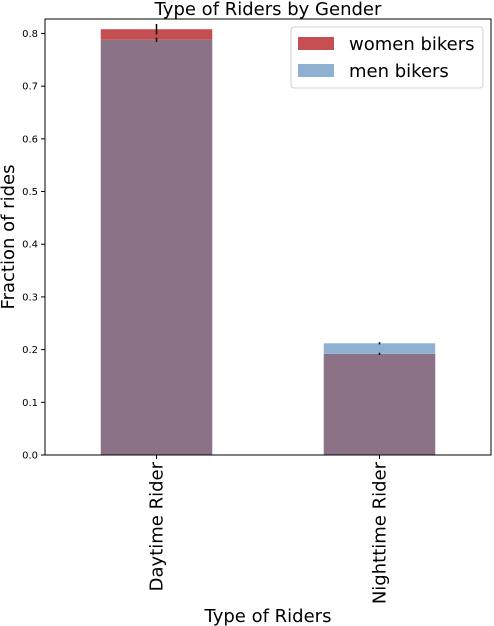  I want to click on x-axis: Daytime Rider Nighttime Rider, so click(269, 529).